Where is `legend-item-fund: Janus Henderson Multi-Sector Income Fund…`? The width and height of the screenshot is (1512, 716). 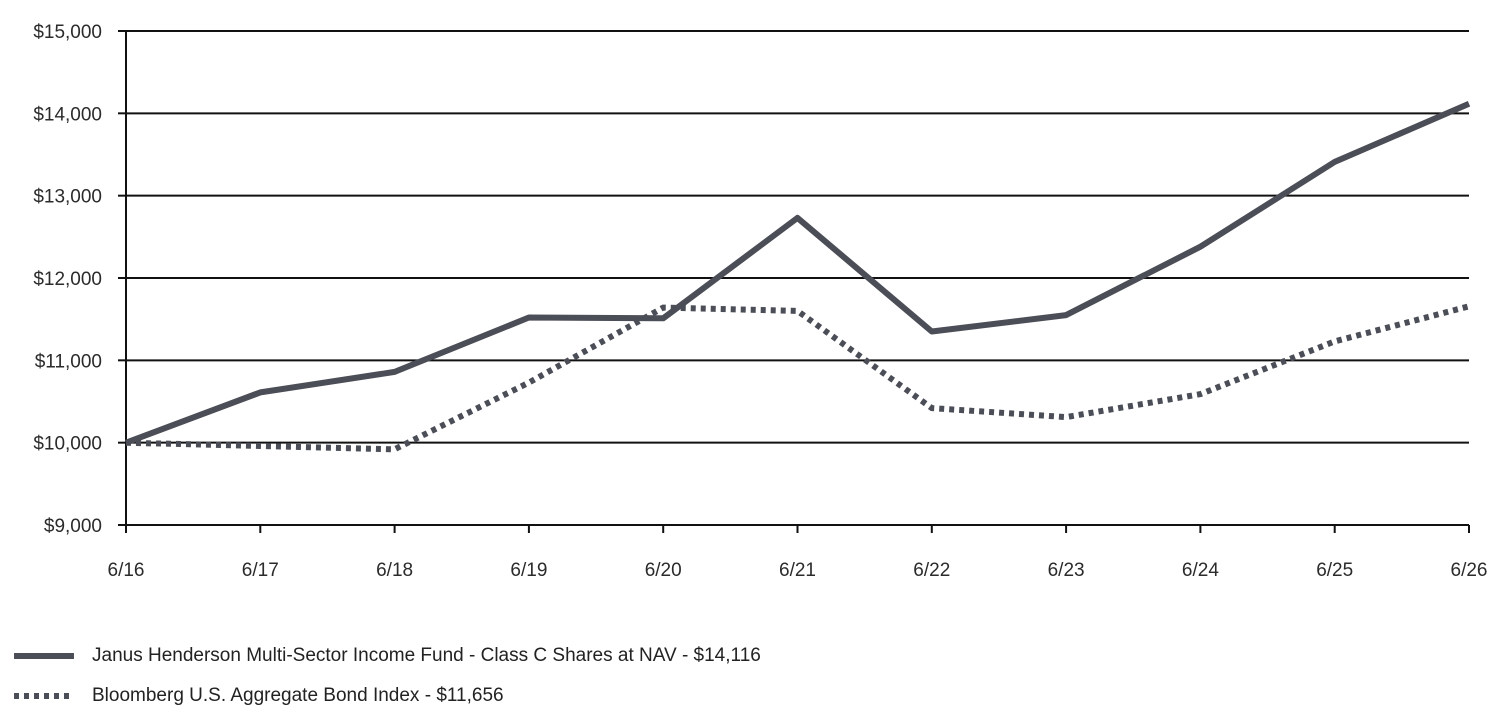 legend-item-fund: Janus Henderson Multi-Sector Income Fund… is located at coordinates (754, 656).